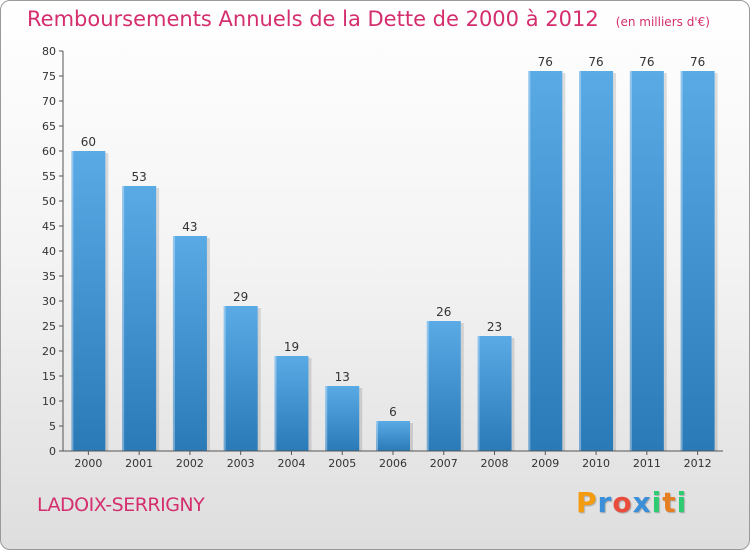  I want to click on y-tick-label: 20, so click(49, 351).